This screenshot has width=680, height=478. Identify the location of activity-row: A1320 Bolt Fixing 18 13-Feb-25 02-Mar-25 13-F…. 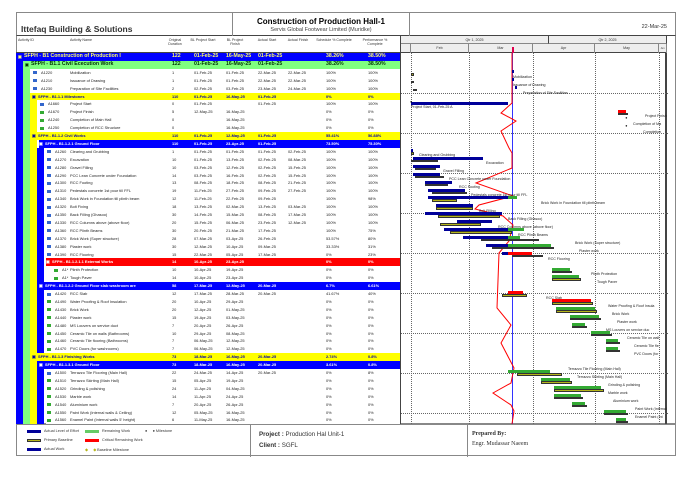
(223, 207).